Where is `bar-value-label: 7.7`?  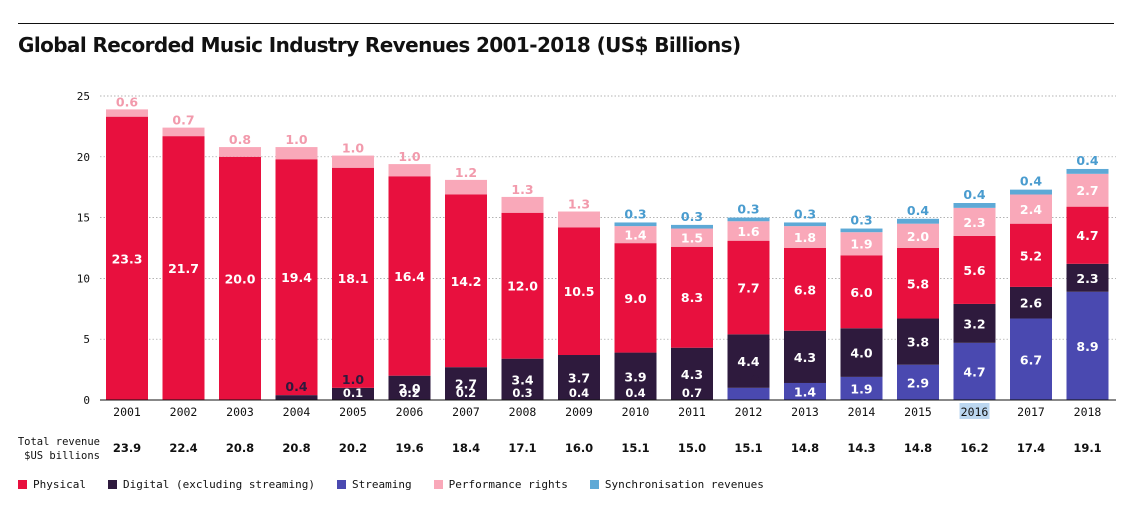 bar-value-label: 7.7 is located at coordinates (748, 288).